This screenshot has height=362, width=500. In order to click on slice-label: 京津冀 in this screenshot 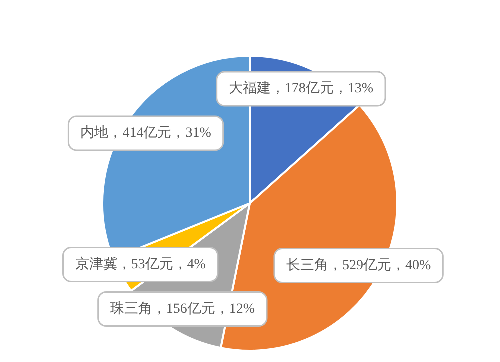, I will do `click(96, 264)`.